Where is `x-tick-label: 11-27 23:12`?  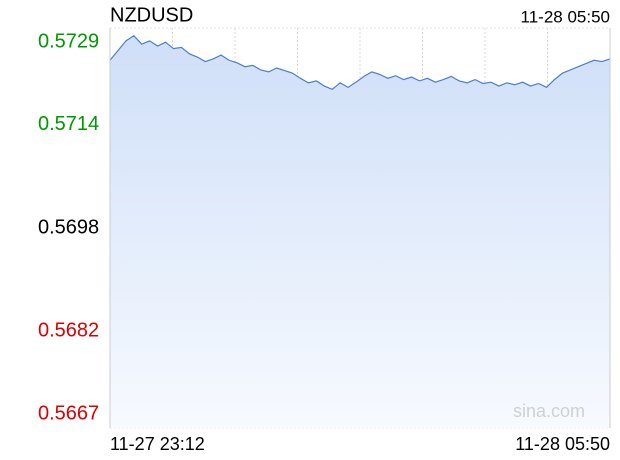 x-tick-label: 11-27 23:12 is located at coordinates (157, 444).